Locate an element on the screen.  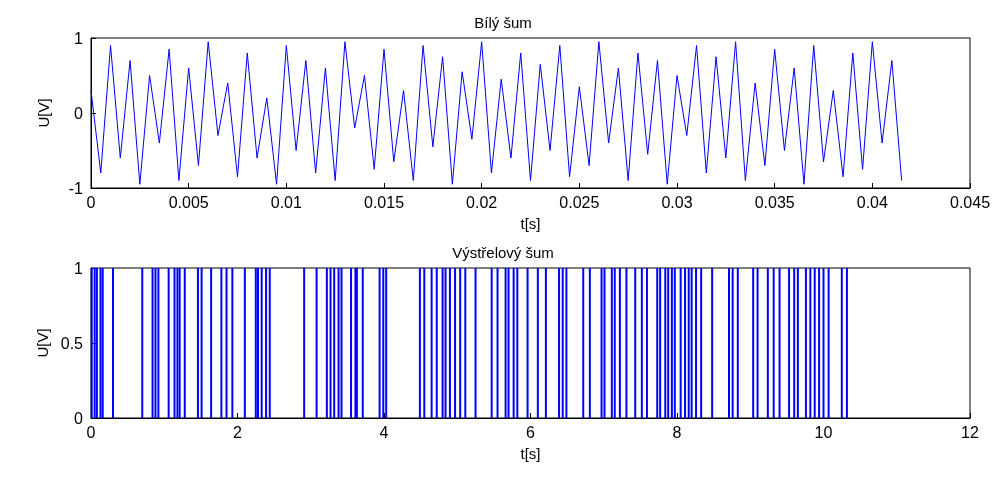
x-tick-label: 10 is located at coordinates (823, 432).